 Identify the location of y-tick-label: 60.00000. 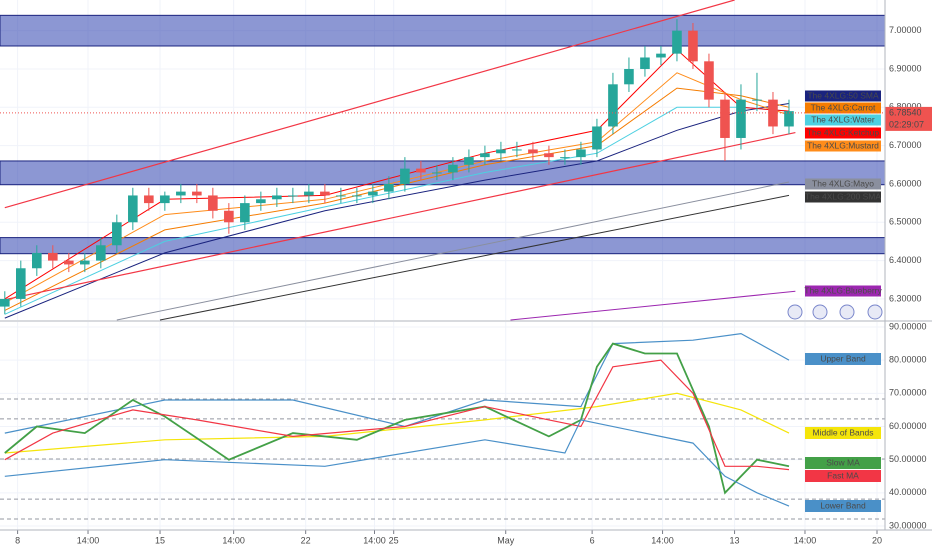
(908, 426).